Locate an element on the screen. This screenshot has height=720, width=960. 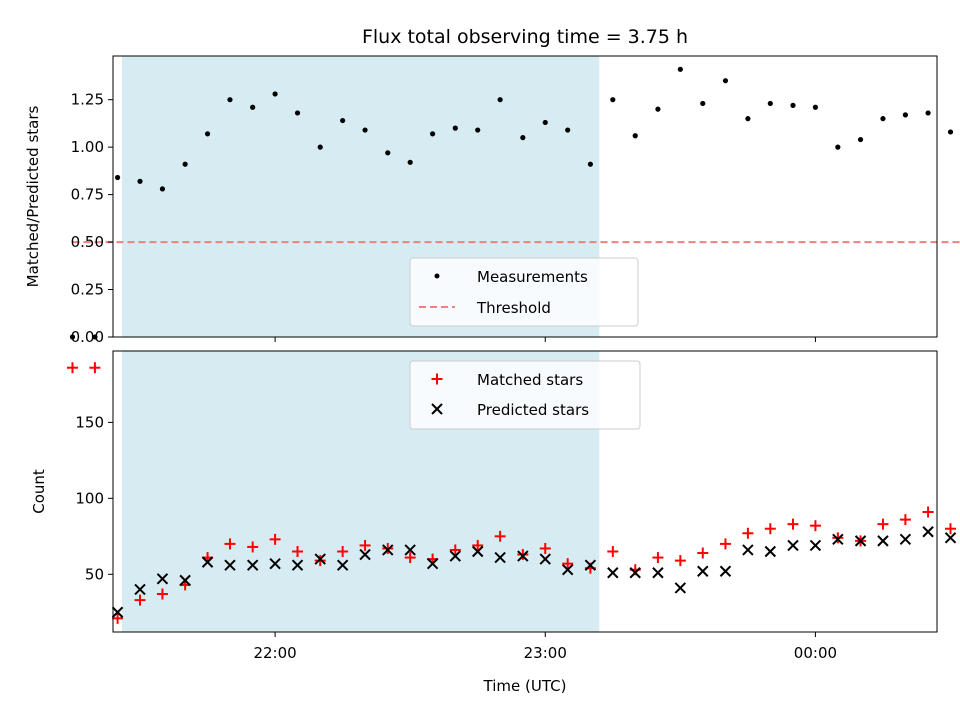
legend-label-threshold: Threshold is located at coordinates (513, 308).